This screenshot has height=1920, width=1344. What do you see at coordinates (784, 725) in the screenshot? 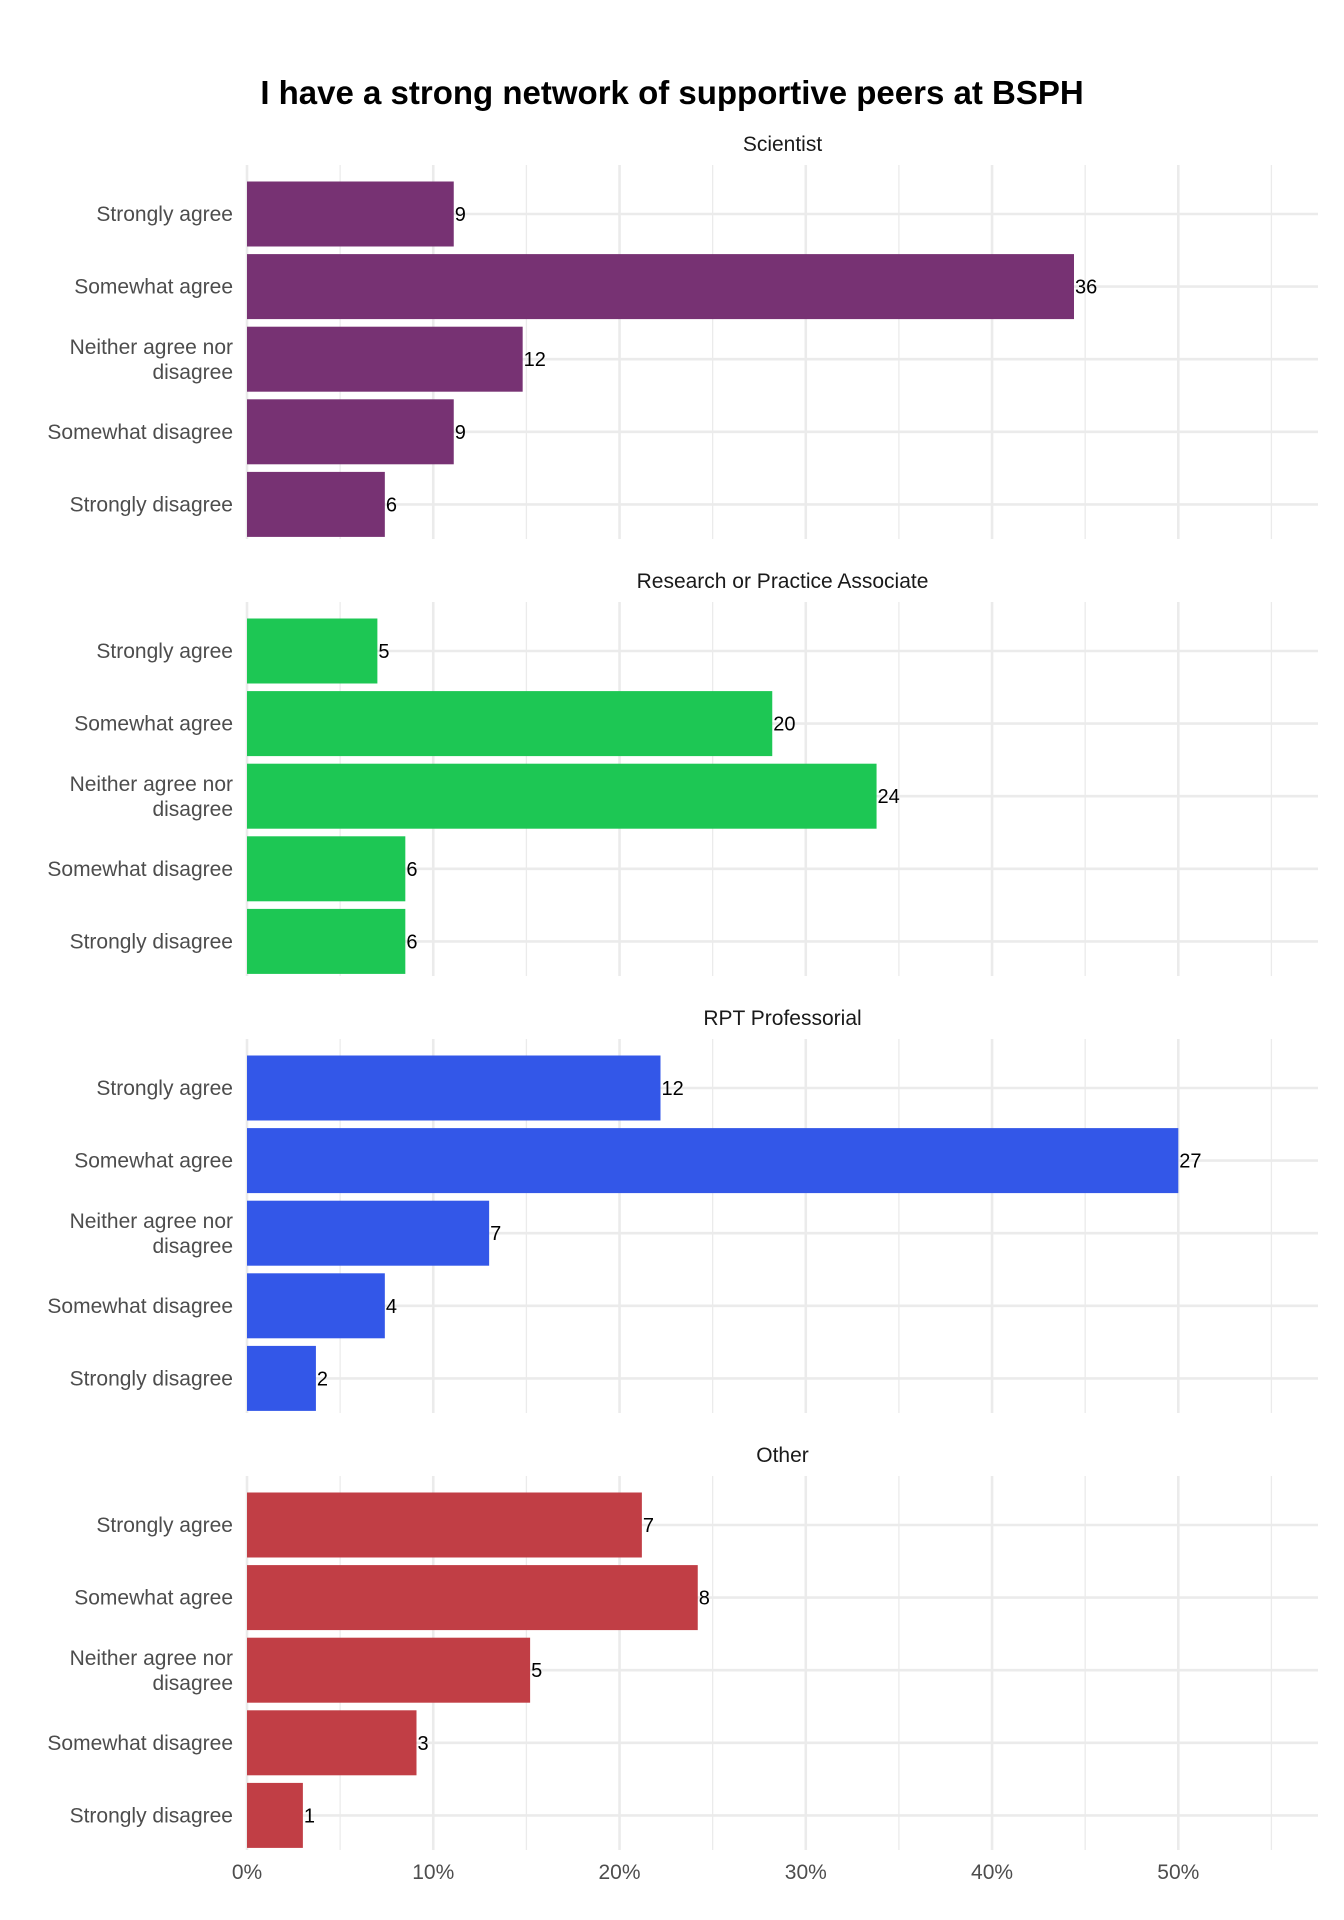
I see `data-label: 20` at bounding box center [784, 725].